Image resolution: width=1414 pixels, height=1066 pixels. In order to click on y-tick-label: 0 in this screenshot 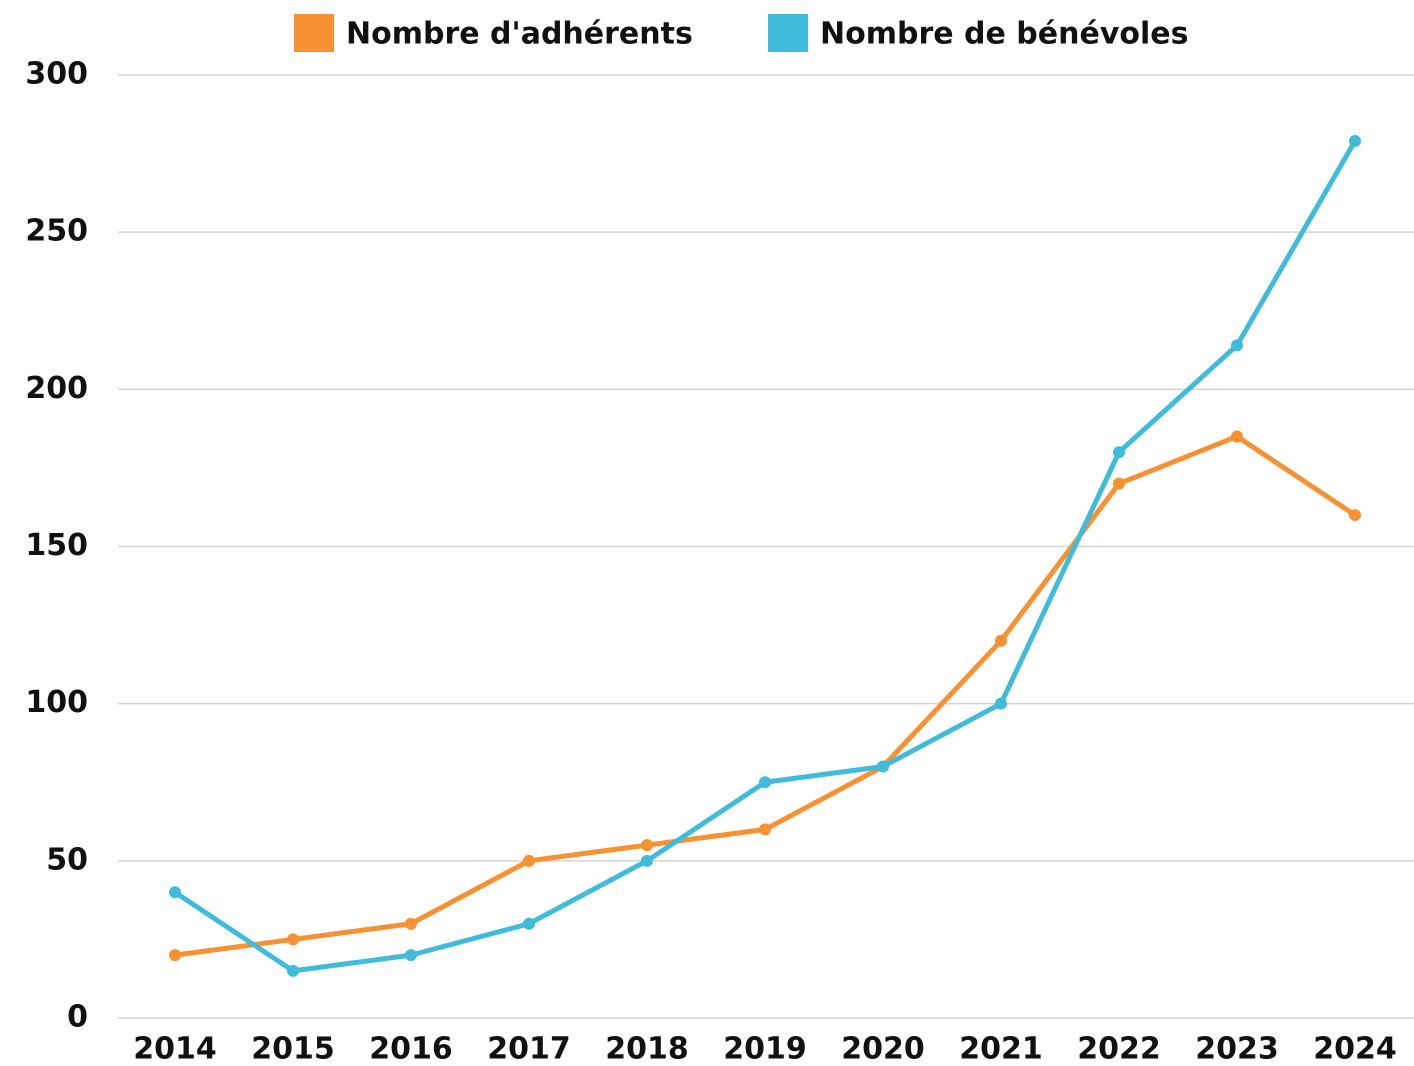, I will do `click(77, 1017)`.